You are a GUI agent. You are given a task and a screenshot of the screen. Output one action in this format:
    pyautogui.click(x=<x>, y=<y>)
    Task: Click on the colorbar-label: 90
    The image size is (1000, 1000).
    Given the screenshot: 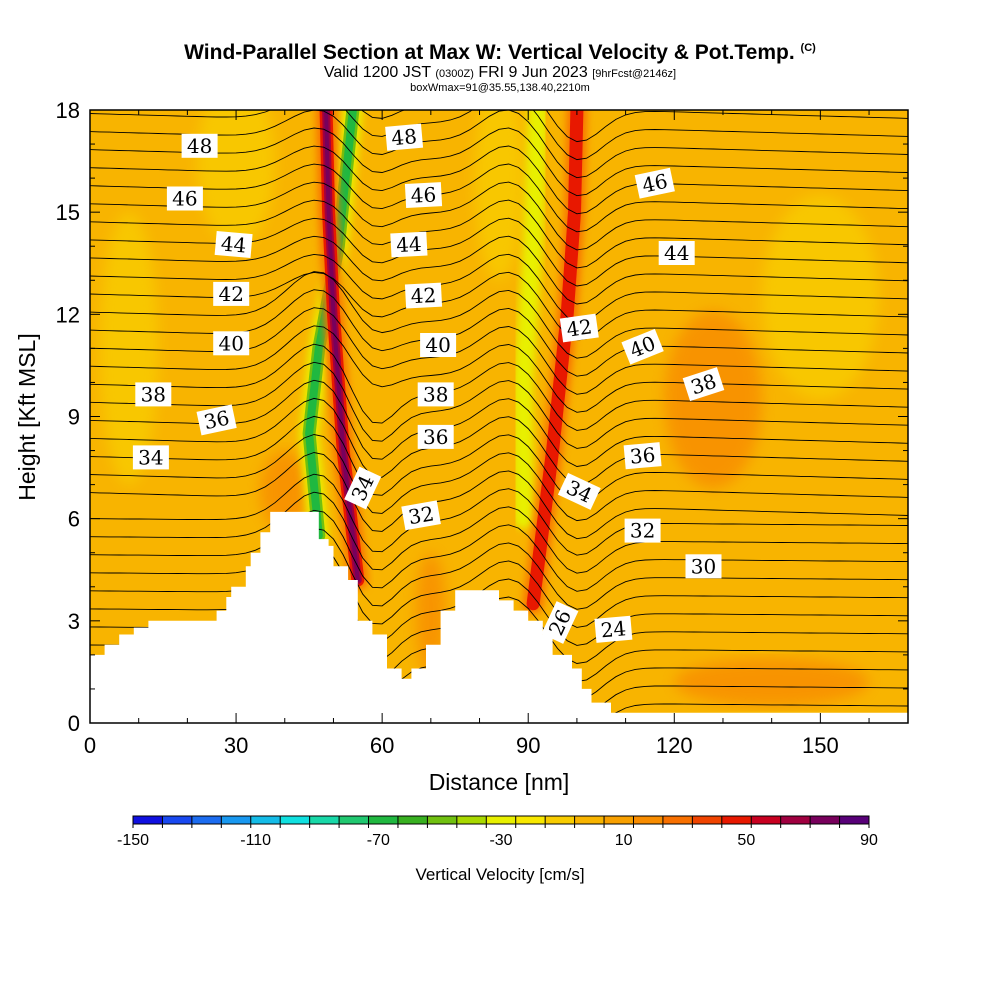 What is the action you would take?
    pyautogui.click(x=869, y=840)
    